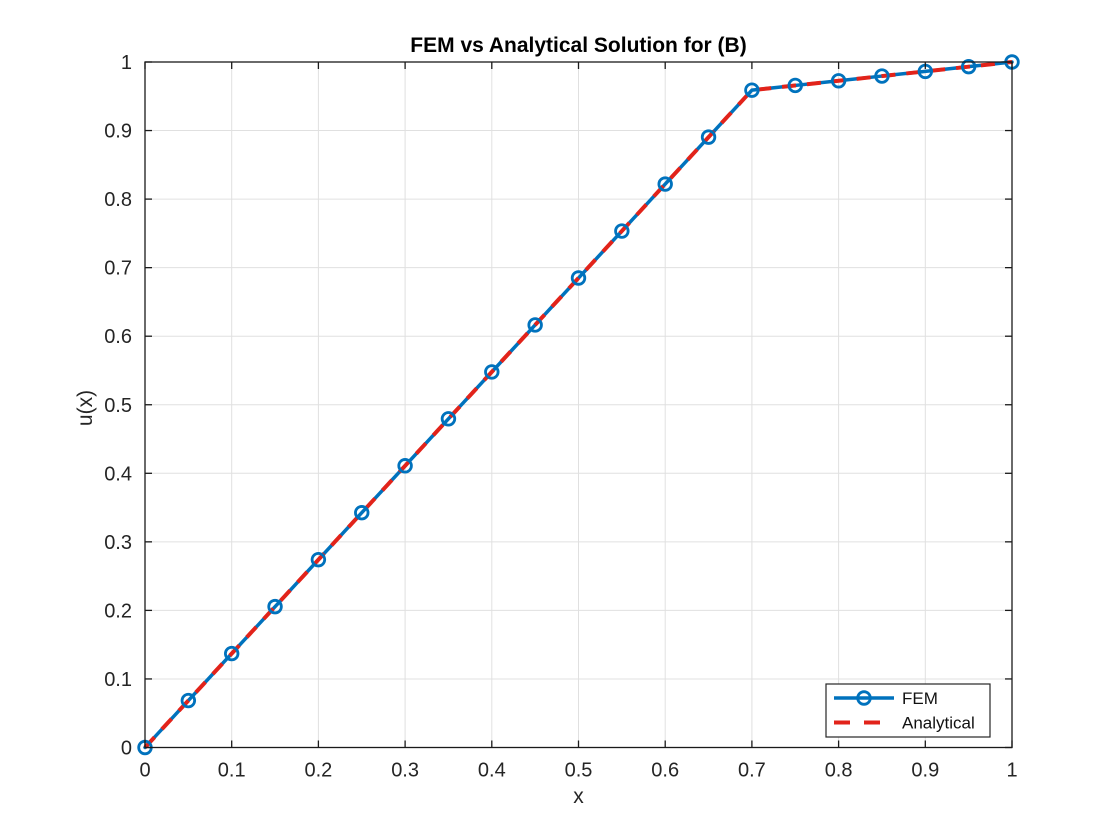 The width and height of the screenshot is (1120, 840). Describe the element at coordinates (126, 749) in the screenshot. I see `y-tick-label: 0` at that location.